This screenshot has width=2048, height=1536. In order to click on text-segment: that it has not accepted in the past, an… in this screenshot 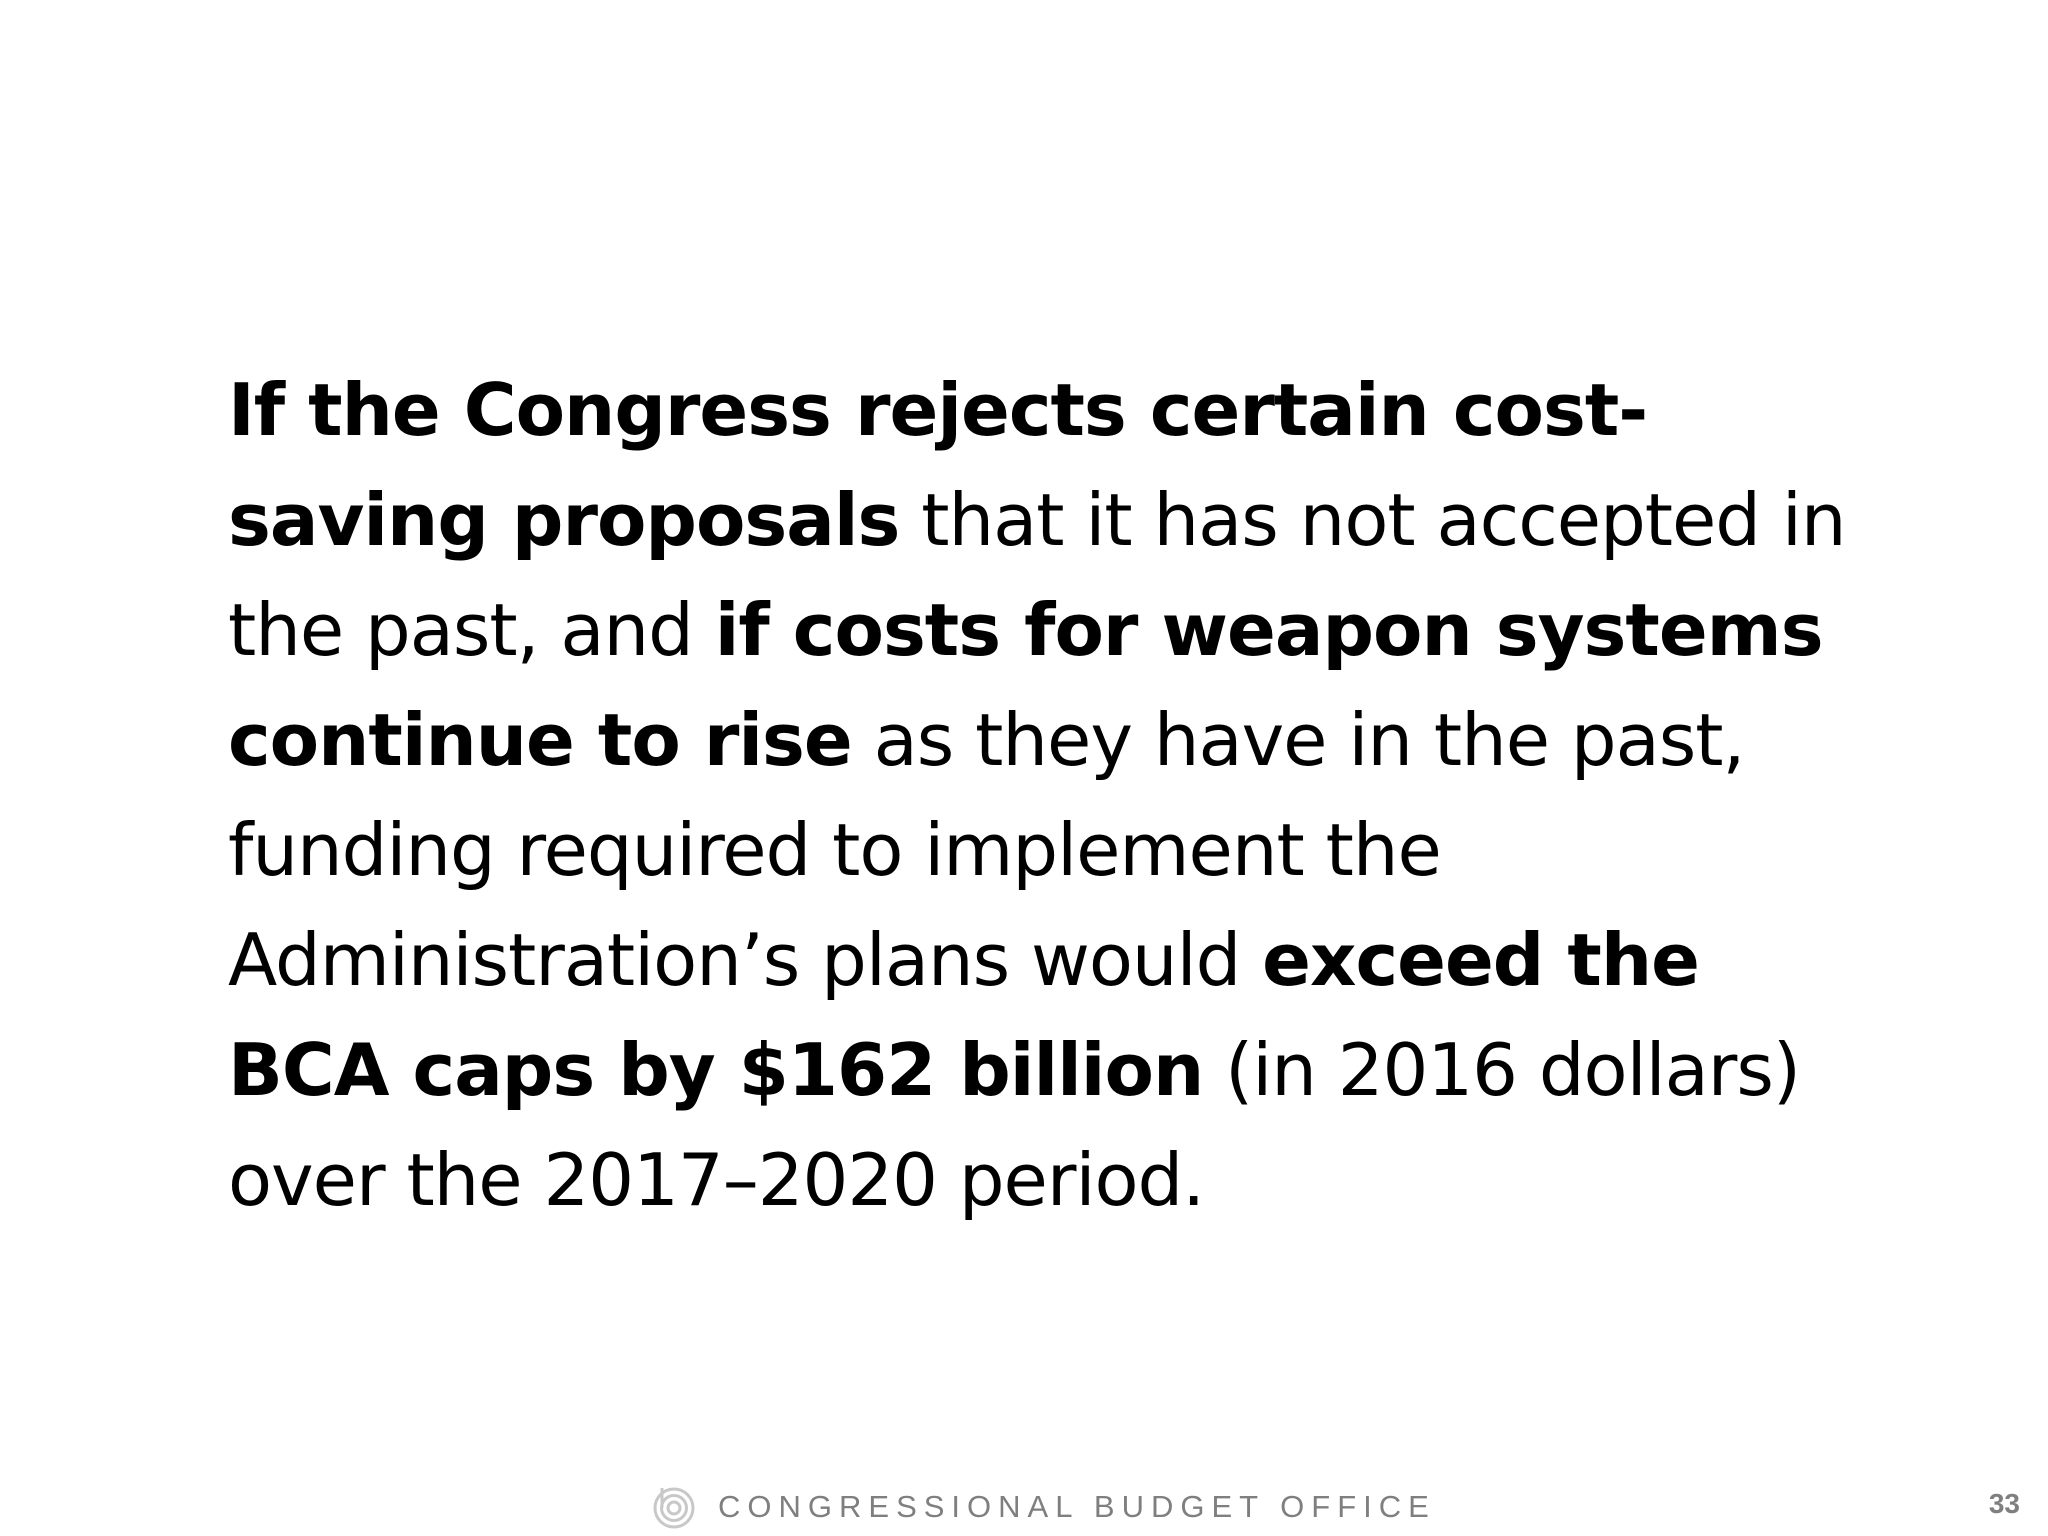, I will do `click(1037, 575)`.